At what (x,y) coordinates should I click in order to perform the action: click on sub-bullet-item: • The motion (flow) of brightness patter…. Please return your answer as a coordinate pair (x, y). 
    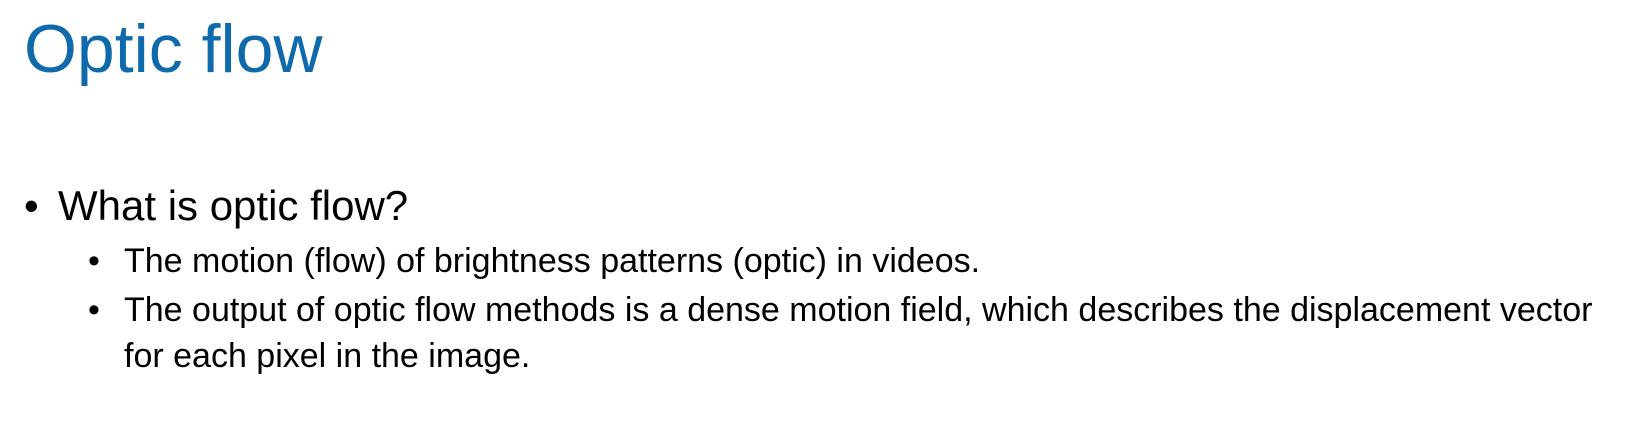
    Looking at the image, I should click on (846, 262).